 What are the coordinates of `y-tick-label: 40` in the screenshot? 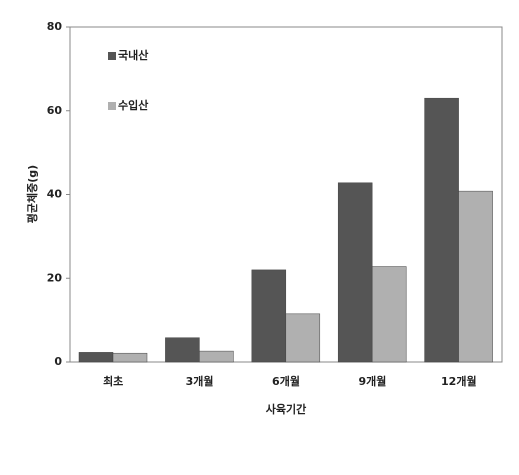 It's located at (55, 194).